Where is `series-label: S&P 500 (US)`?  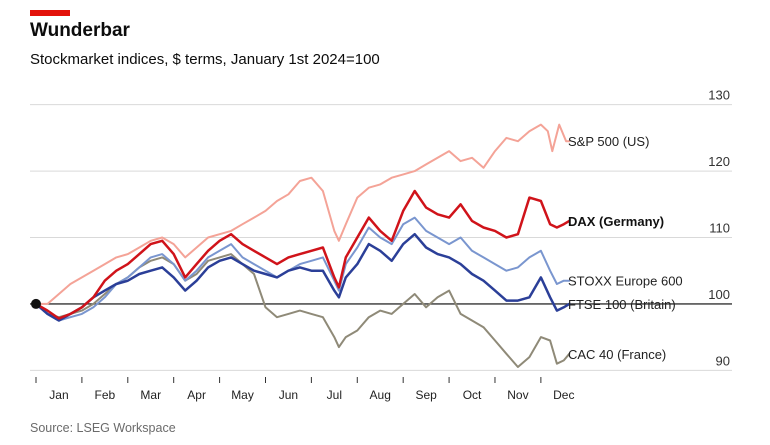 series-label: S&P 500 (US) is located at coordinates (608, 141).